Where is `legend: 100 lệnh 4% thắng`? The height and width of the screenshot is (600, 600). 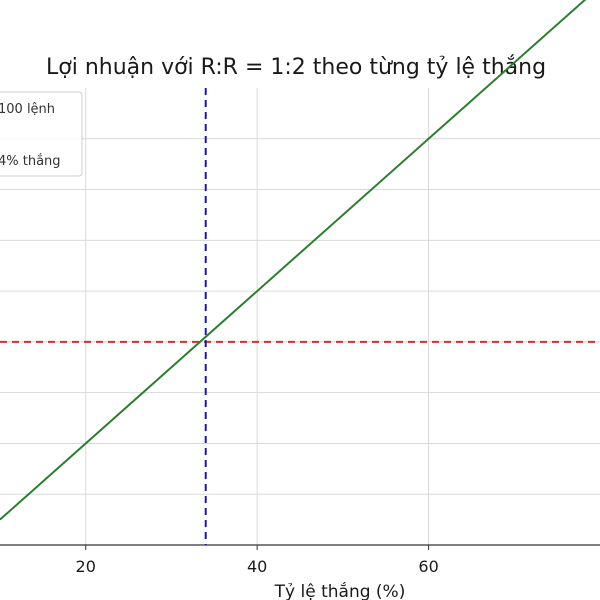 legend: 100 lệnh 4% thắng is located at coordinates (41, 134).